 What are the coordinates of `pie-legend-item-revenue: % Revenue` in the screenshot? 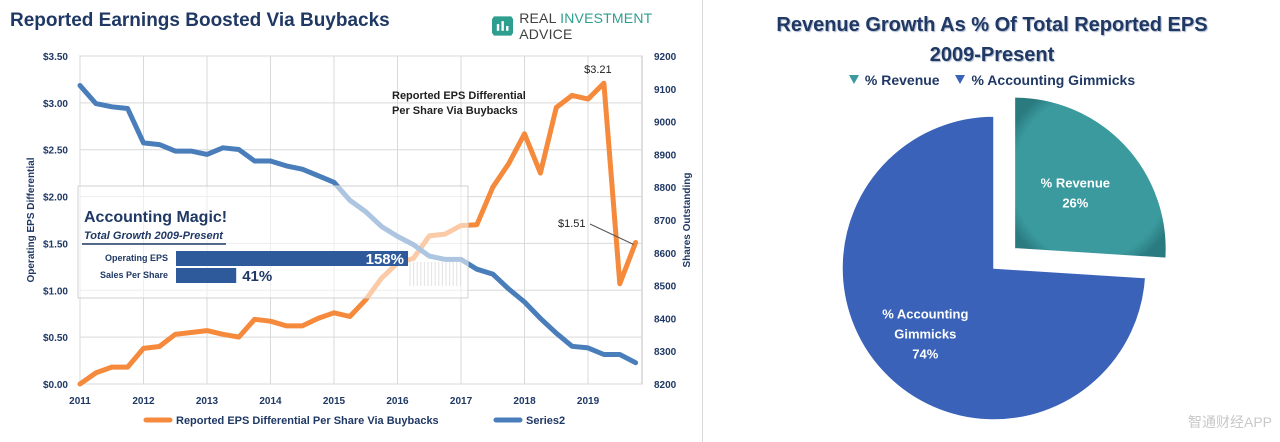 It's located at (894, 80).